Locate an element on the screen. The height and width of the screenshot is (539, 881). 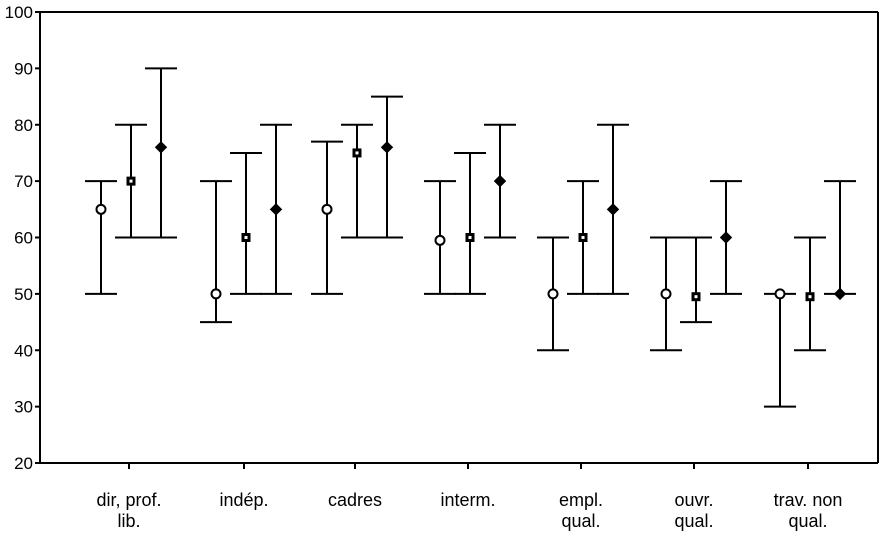
y-tick-label: 20 is located at coordinates (23, 463).